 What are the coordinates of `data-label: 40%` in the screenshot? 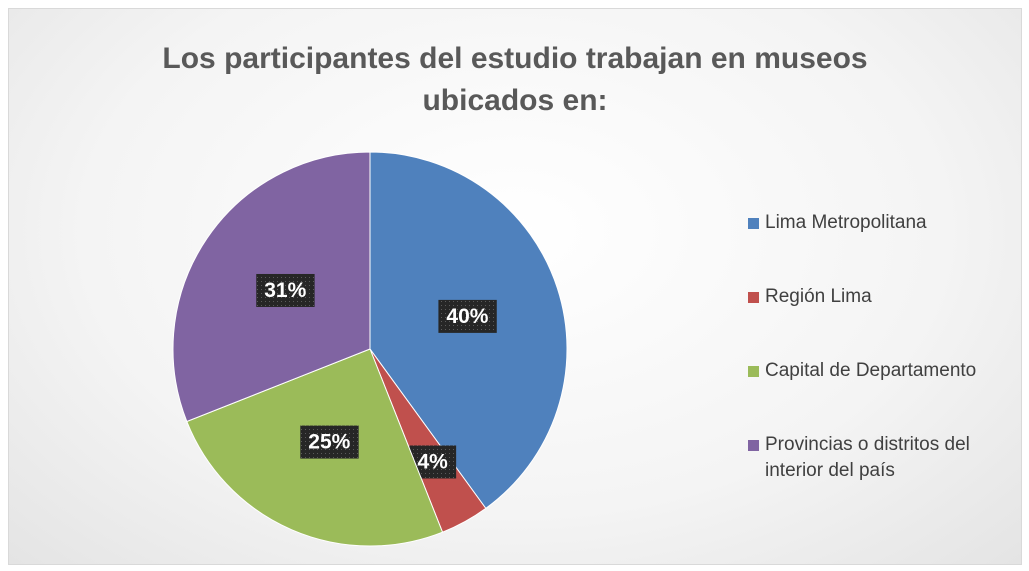 It's located at (467, 316).